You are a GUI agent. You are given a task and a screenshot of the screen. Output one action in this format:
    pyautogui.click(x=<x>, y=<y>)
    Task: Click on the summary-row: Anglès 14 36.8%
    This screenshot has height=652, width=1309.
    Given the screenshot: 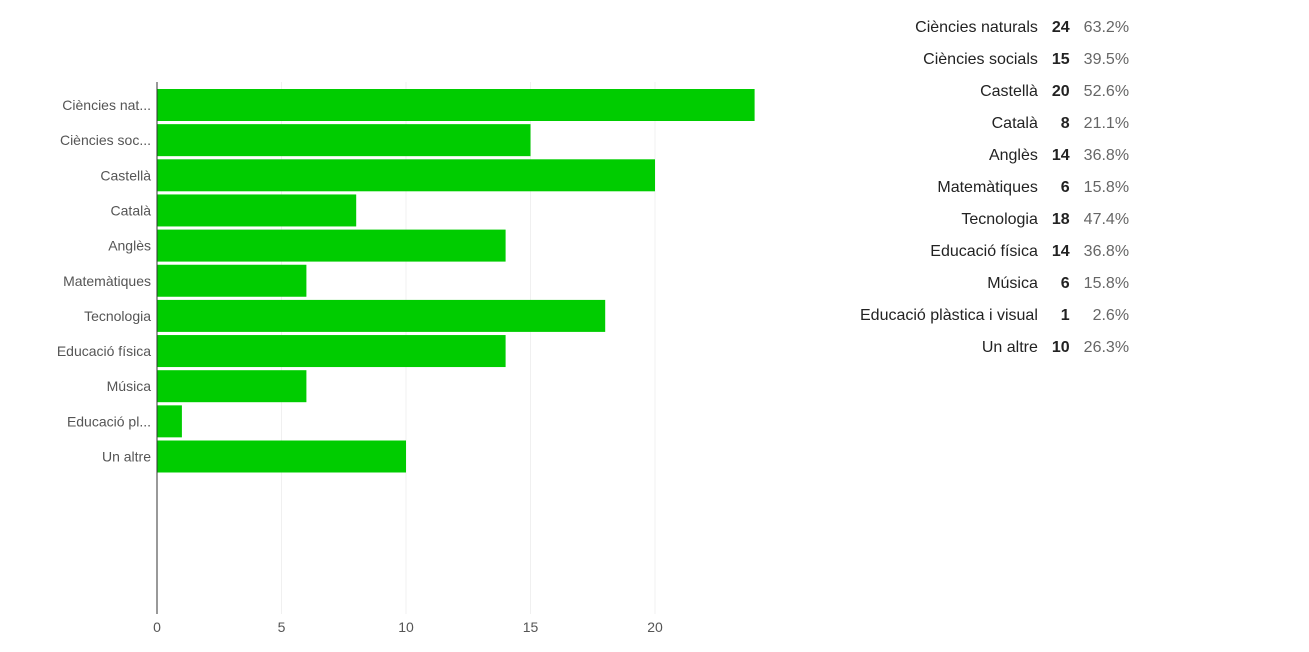 What is the action you would take?
    pyautogui.click(x=994, y=156)
    